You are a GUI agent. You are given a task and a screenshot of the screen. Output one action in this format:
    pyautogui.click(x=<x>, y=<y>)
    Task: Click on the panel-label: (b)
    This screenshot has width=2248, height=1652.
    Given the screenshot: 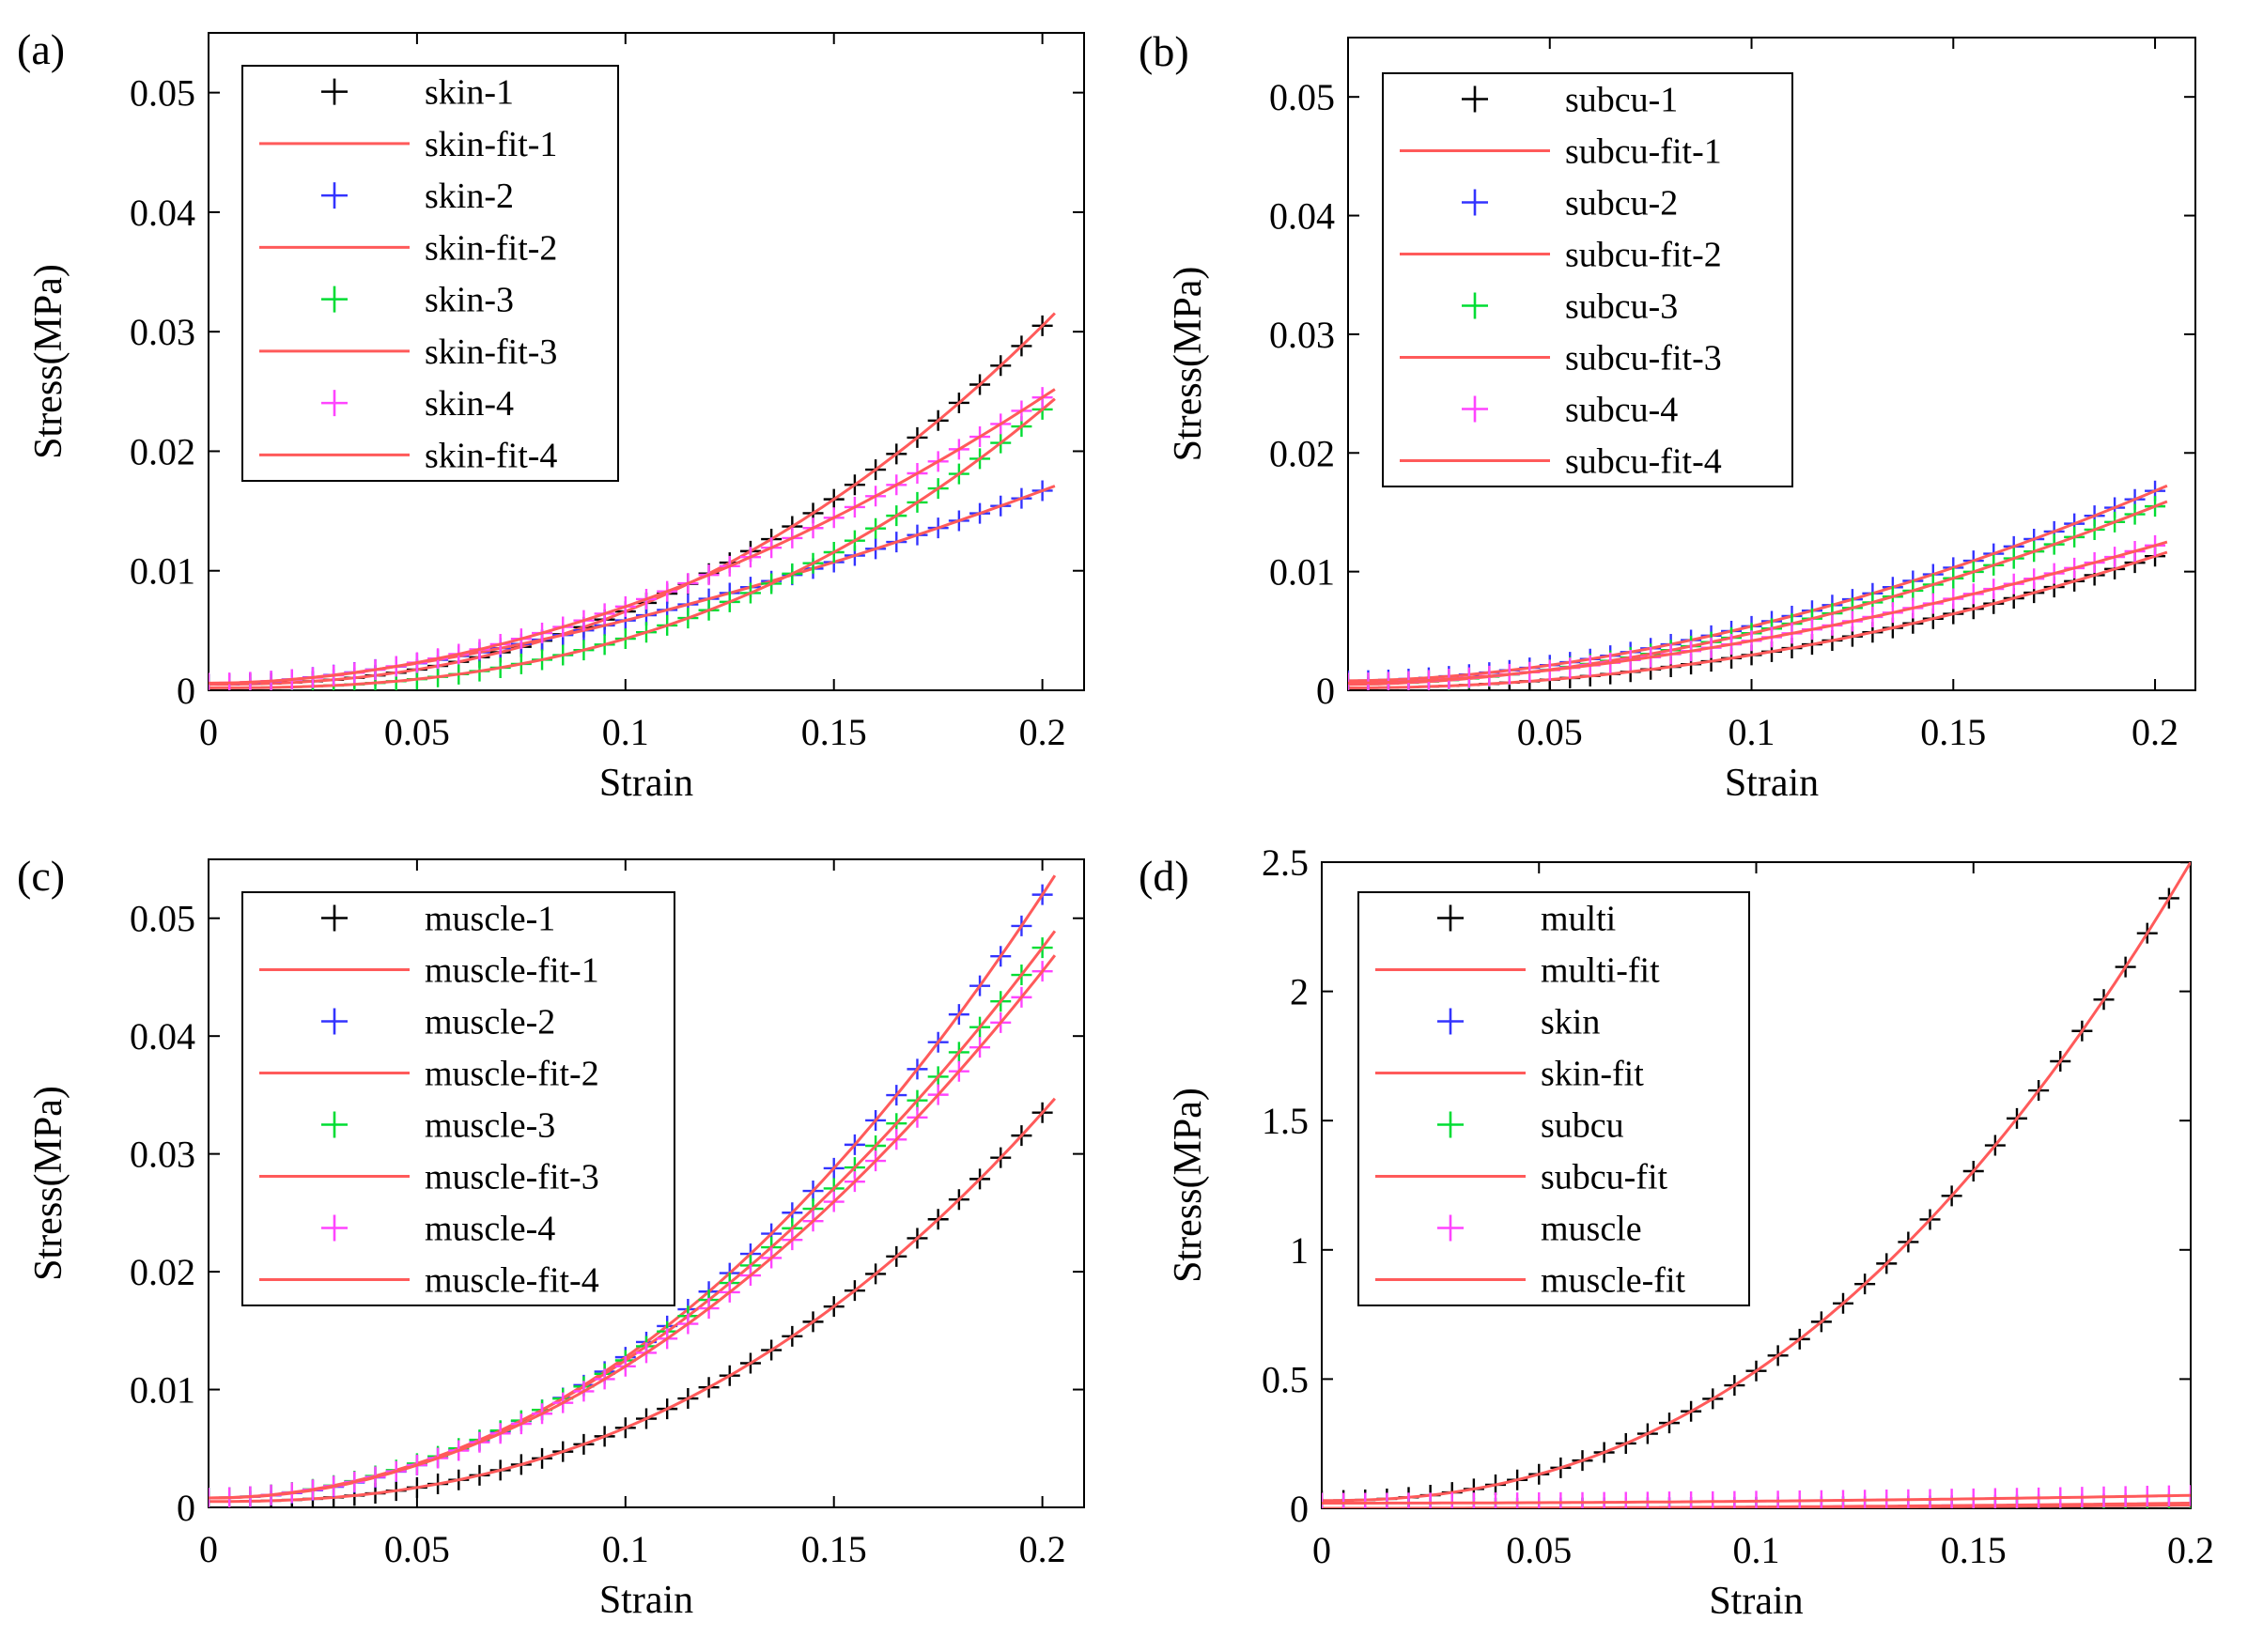 What is the action you would take?
    pyautogui.click(x=1164, y=51)
    